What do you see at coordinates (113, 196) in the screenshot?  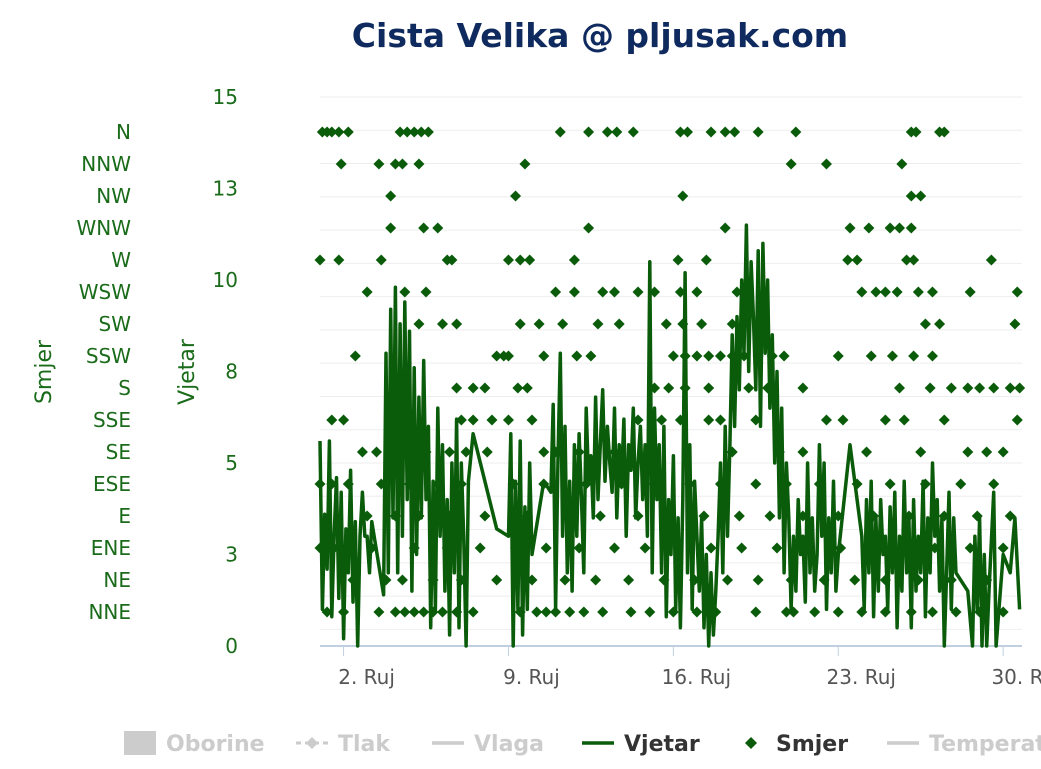 I see `direction-tick-label: NW` at bounding box center [113, 196].